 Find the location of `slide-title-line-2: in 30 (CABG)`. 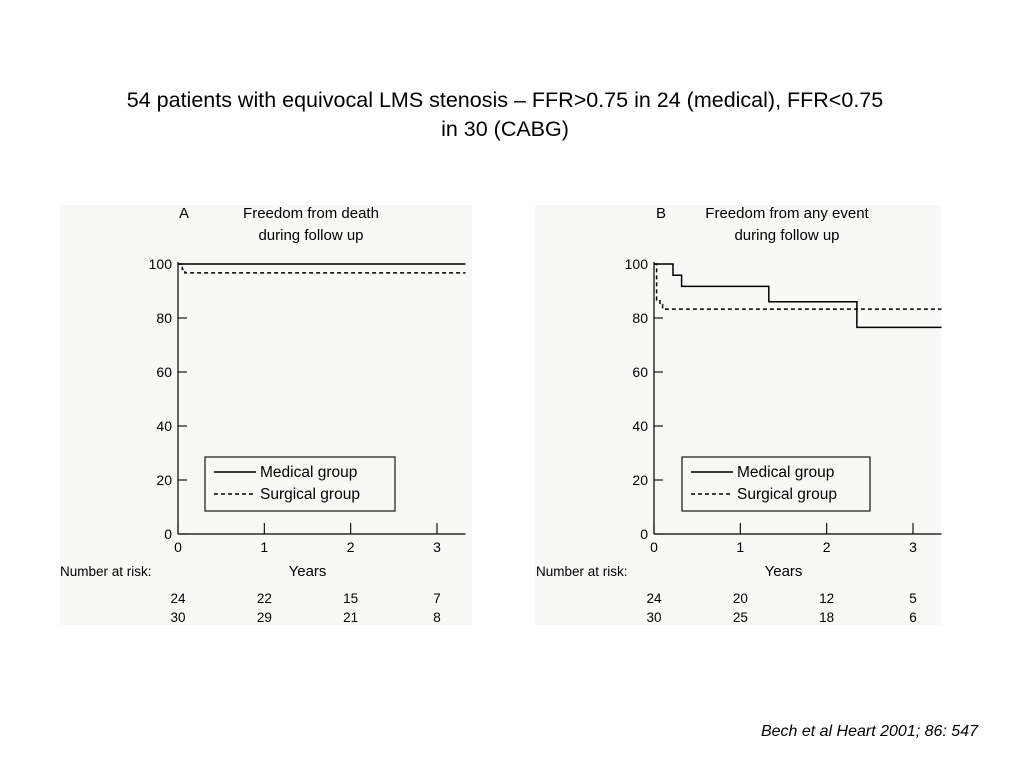

slide-title-line-2: in 30 (CABG) is located at coordinates (505, 129).